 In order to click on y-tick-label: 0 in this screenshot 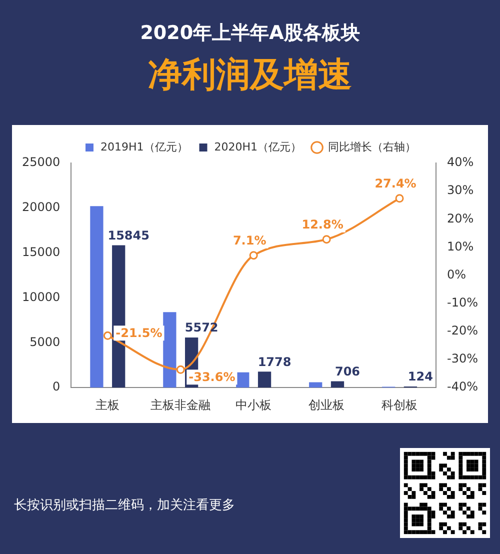, I will do `click(56, 387)`.